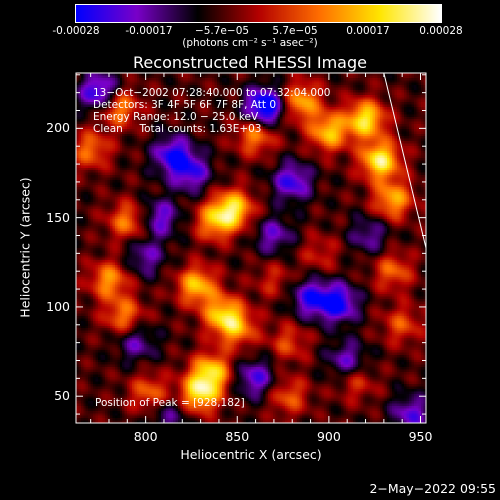 This screenshot has width=500, height=500. What do you see at coordinates (185, 105) in the screenshot?
I see `annotation-detectors: Detectors: 3F 4F 5F 6F 7F 8F, Att 0` at bounding box center [185, 105].